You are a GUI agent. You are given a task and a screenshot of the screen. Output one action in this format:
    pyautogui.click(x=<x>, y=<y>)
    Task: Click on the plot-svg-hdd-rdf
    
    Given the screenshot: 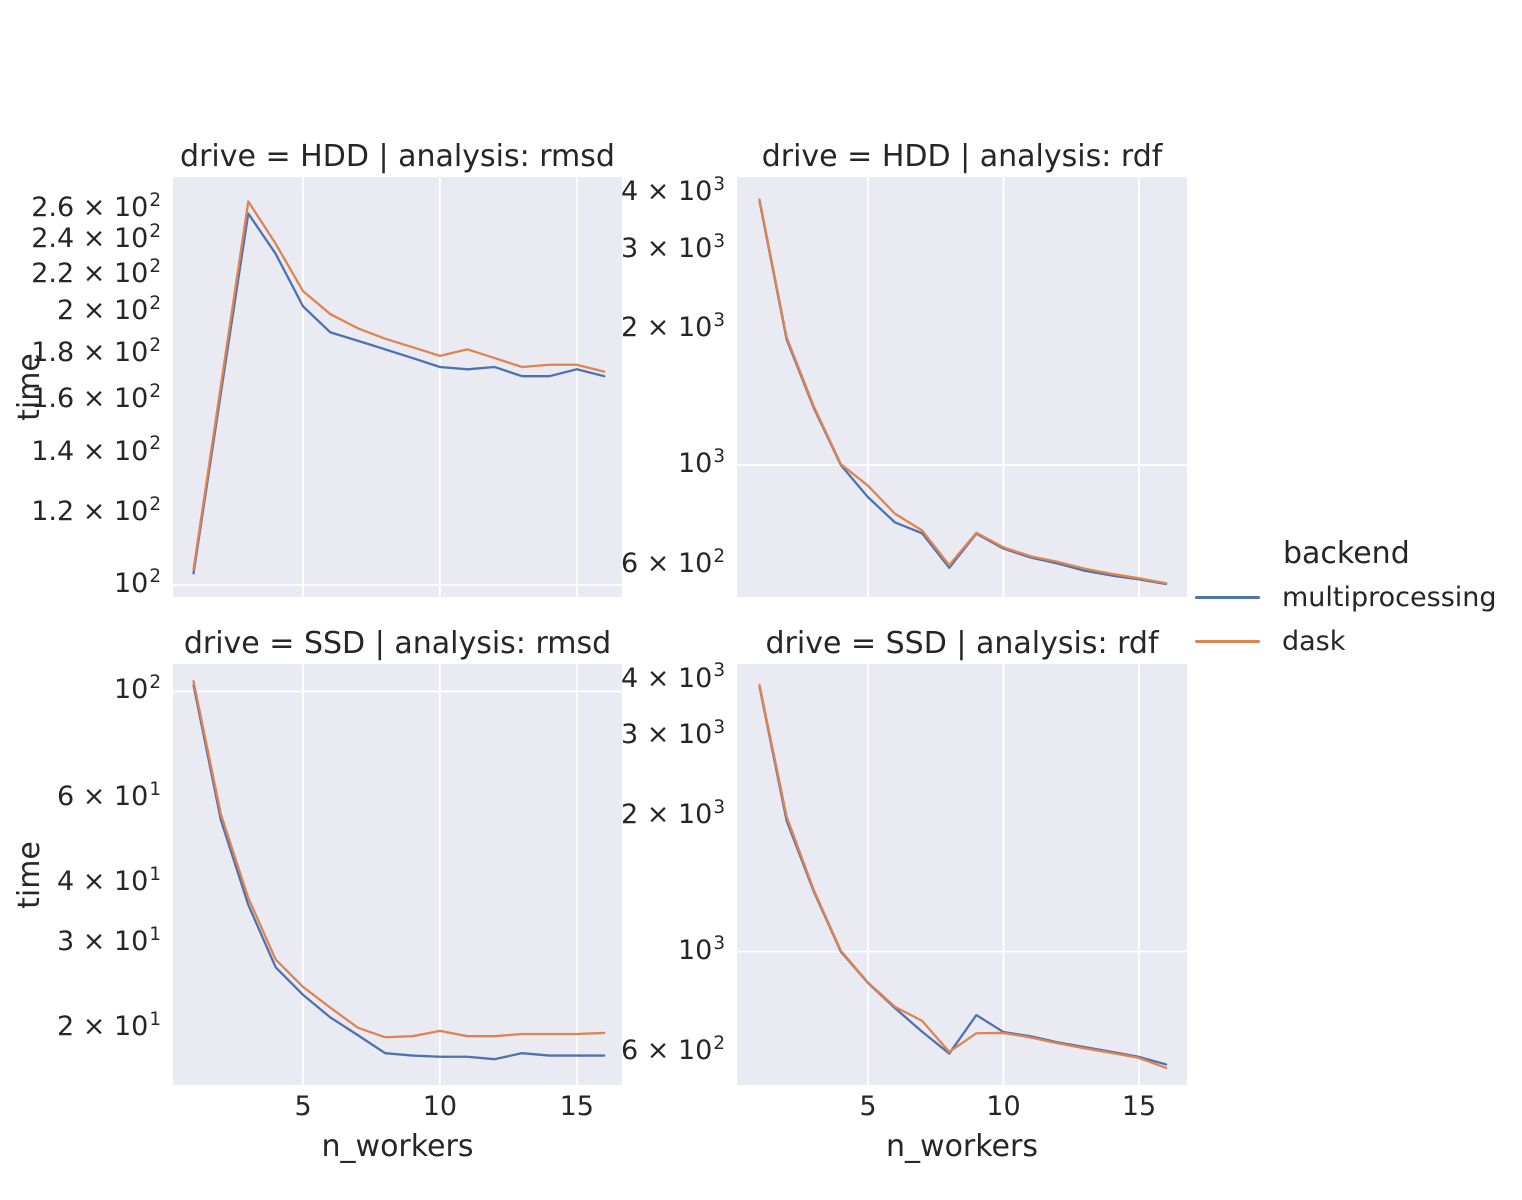 What is the action you would take?
    pyautogui.click(x=962, y=387)
    